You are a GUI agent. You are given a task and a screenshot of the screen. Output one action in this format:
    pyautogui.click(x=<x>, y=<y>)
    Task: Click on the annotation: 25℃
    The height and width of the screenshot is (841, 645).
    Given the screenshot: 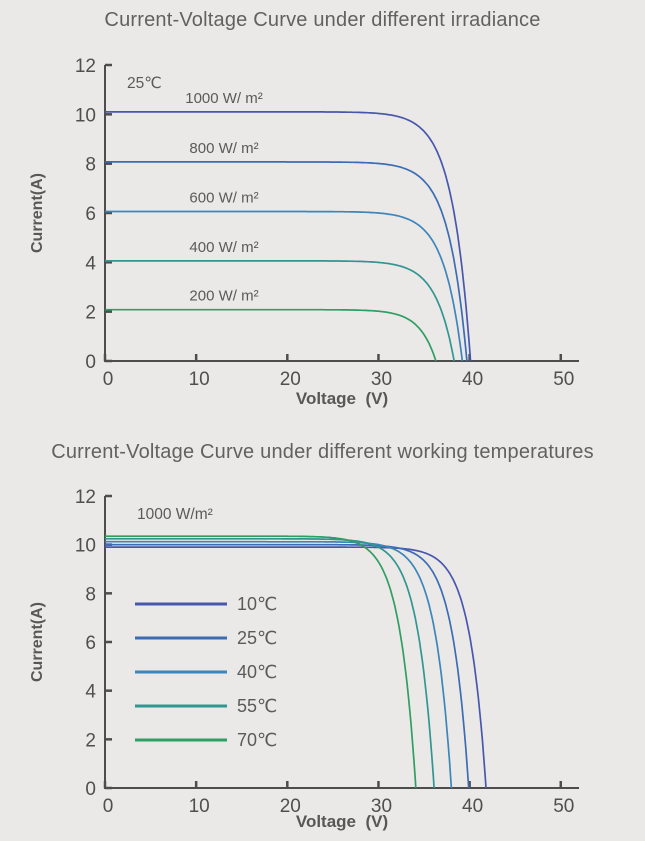 What is the action you would take?
    pyautogui.click(x=144, y=83)
    